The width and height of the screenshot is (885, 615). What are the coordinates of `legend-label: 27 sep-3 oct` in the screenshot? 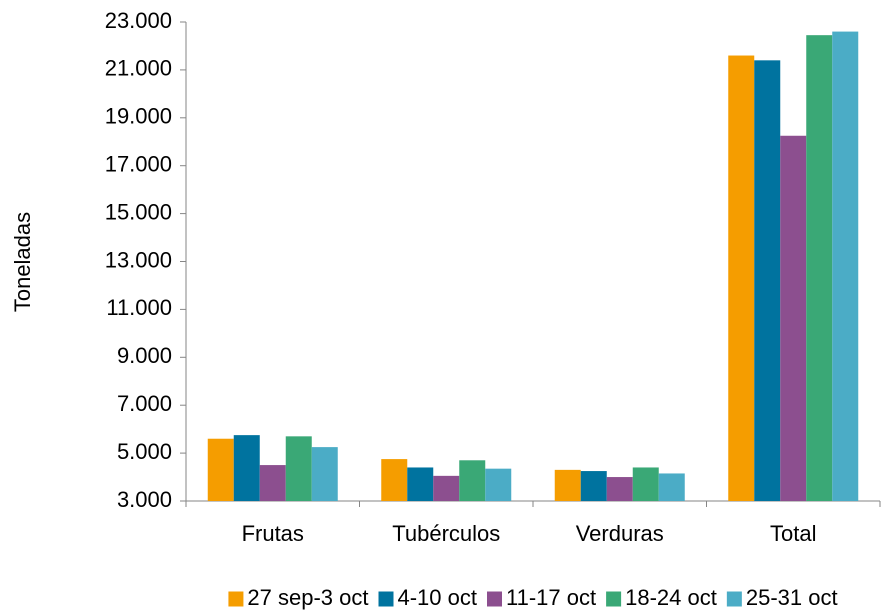 It's located at (307, 597).